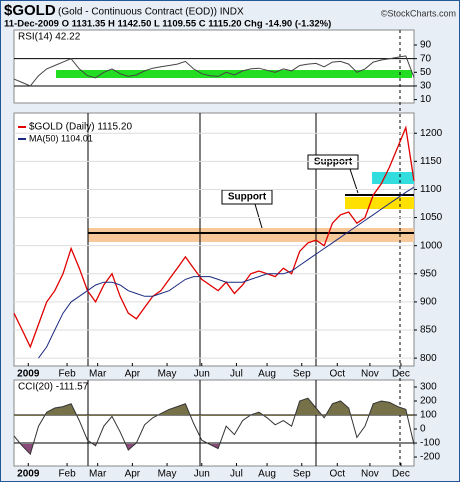  I want to click on y-tick-label: 90, so click(426, 45).